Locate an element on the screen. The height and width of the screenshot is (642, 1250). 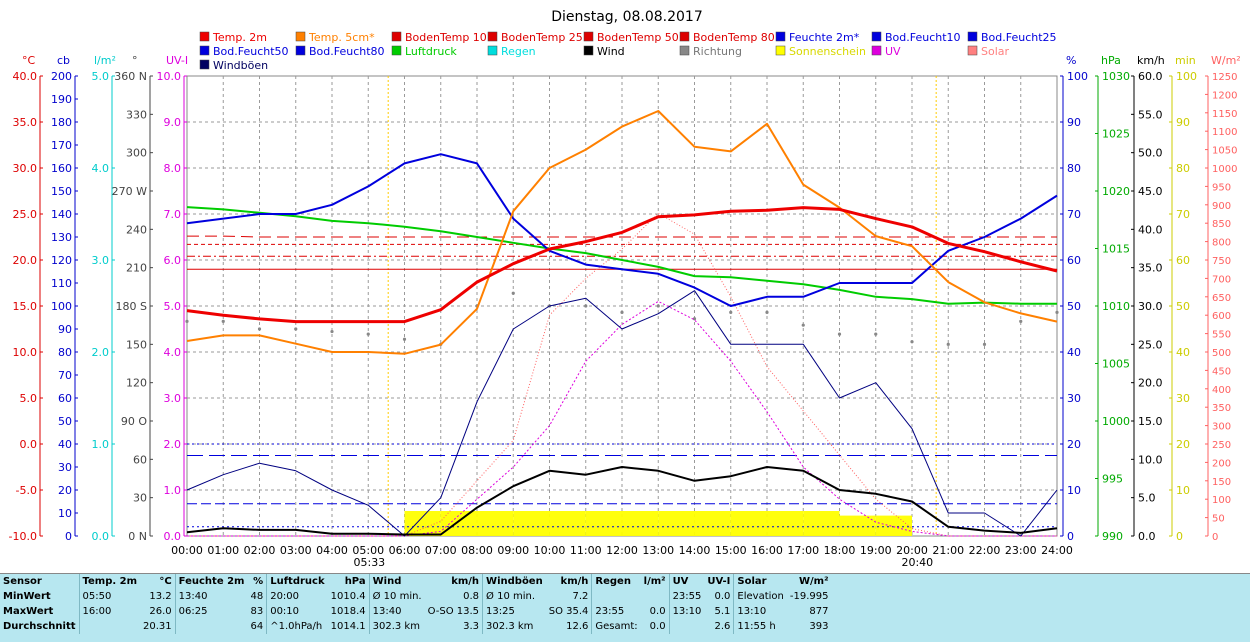
axis-tick-label: 35.0 is located at coordinates (25, 122).